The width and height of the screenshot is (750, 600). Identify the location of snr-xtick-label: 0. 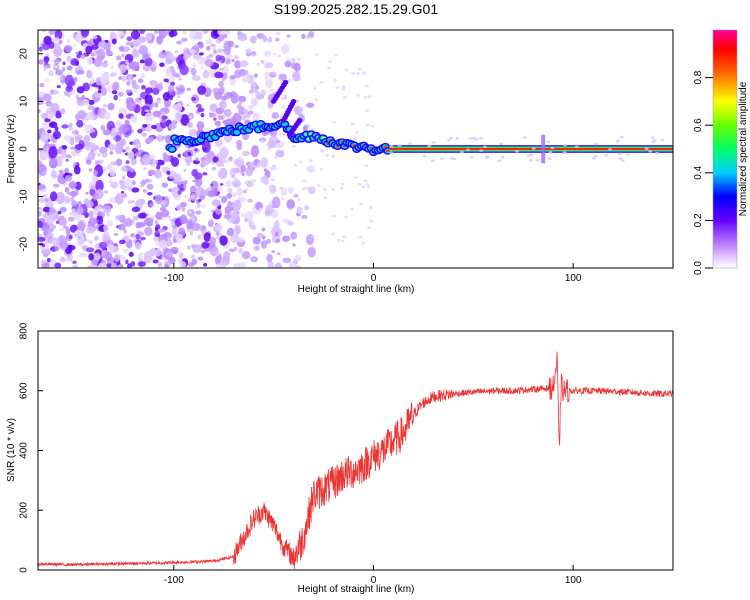
(374, 580).